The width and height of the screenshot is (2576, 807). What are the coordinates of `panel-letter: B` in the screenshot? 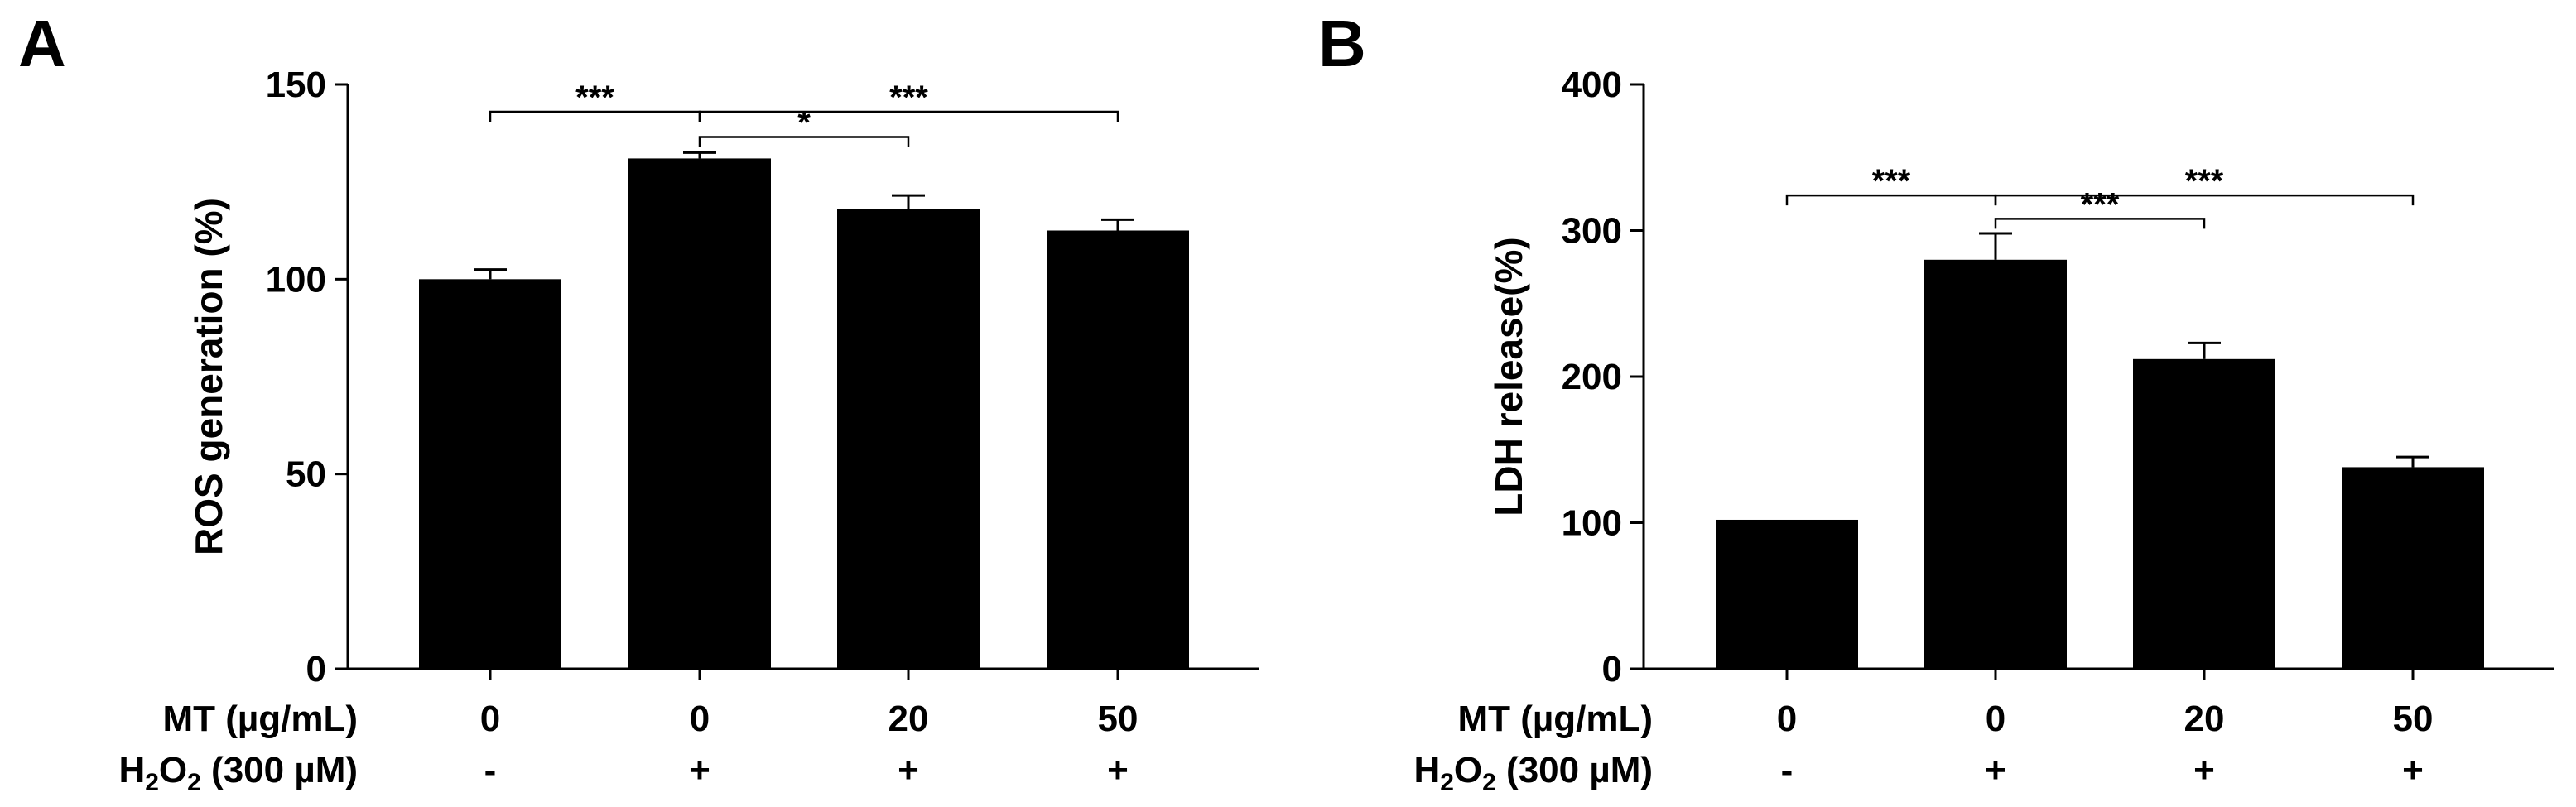 It's located at (1342, 43).